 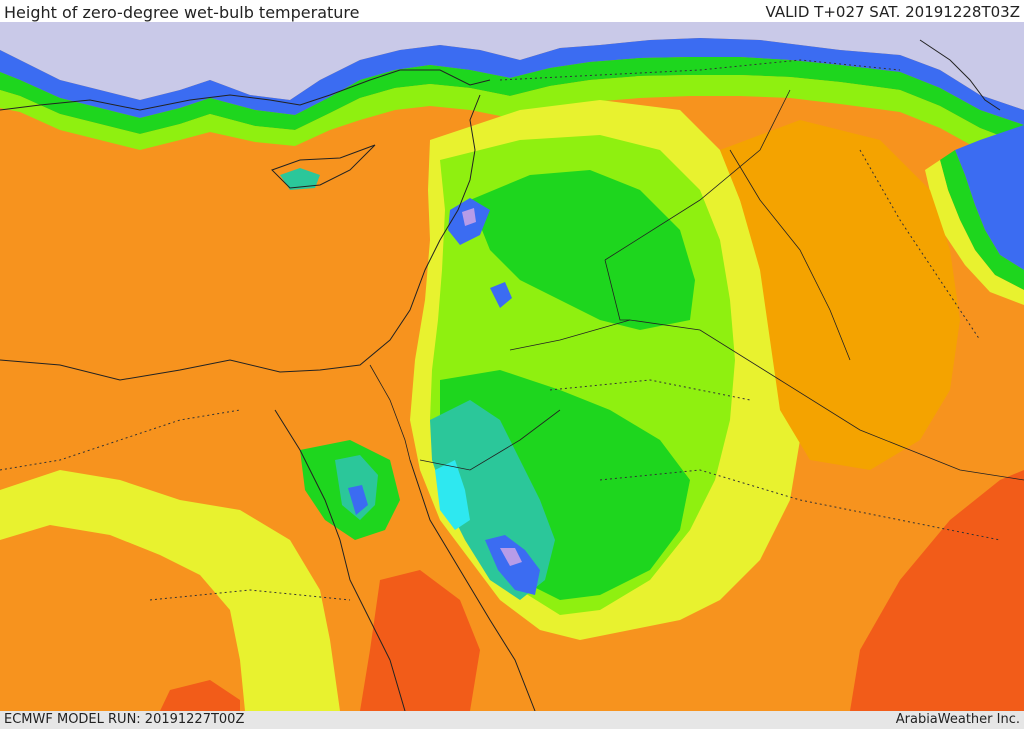 I want to click on cyan-saudi-west, so click(x=452, y=495).